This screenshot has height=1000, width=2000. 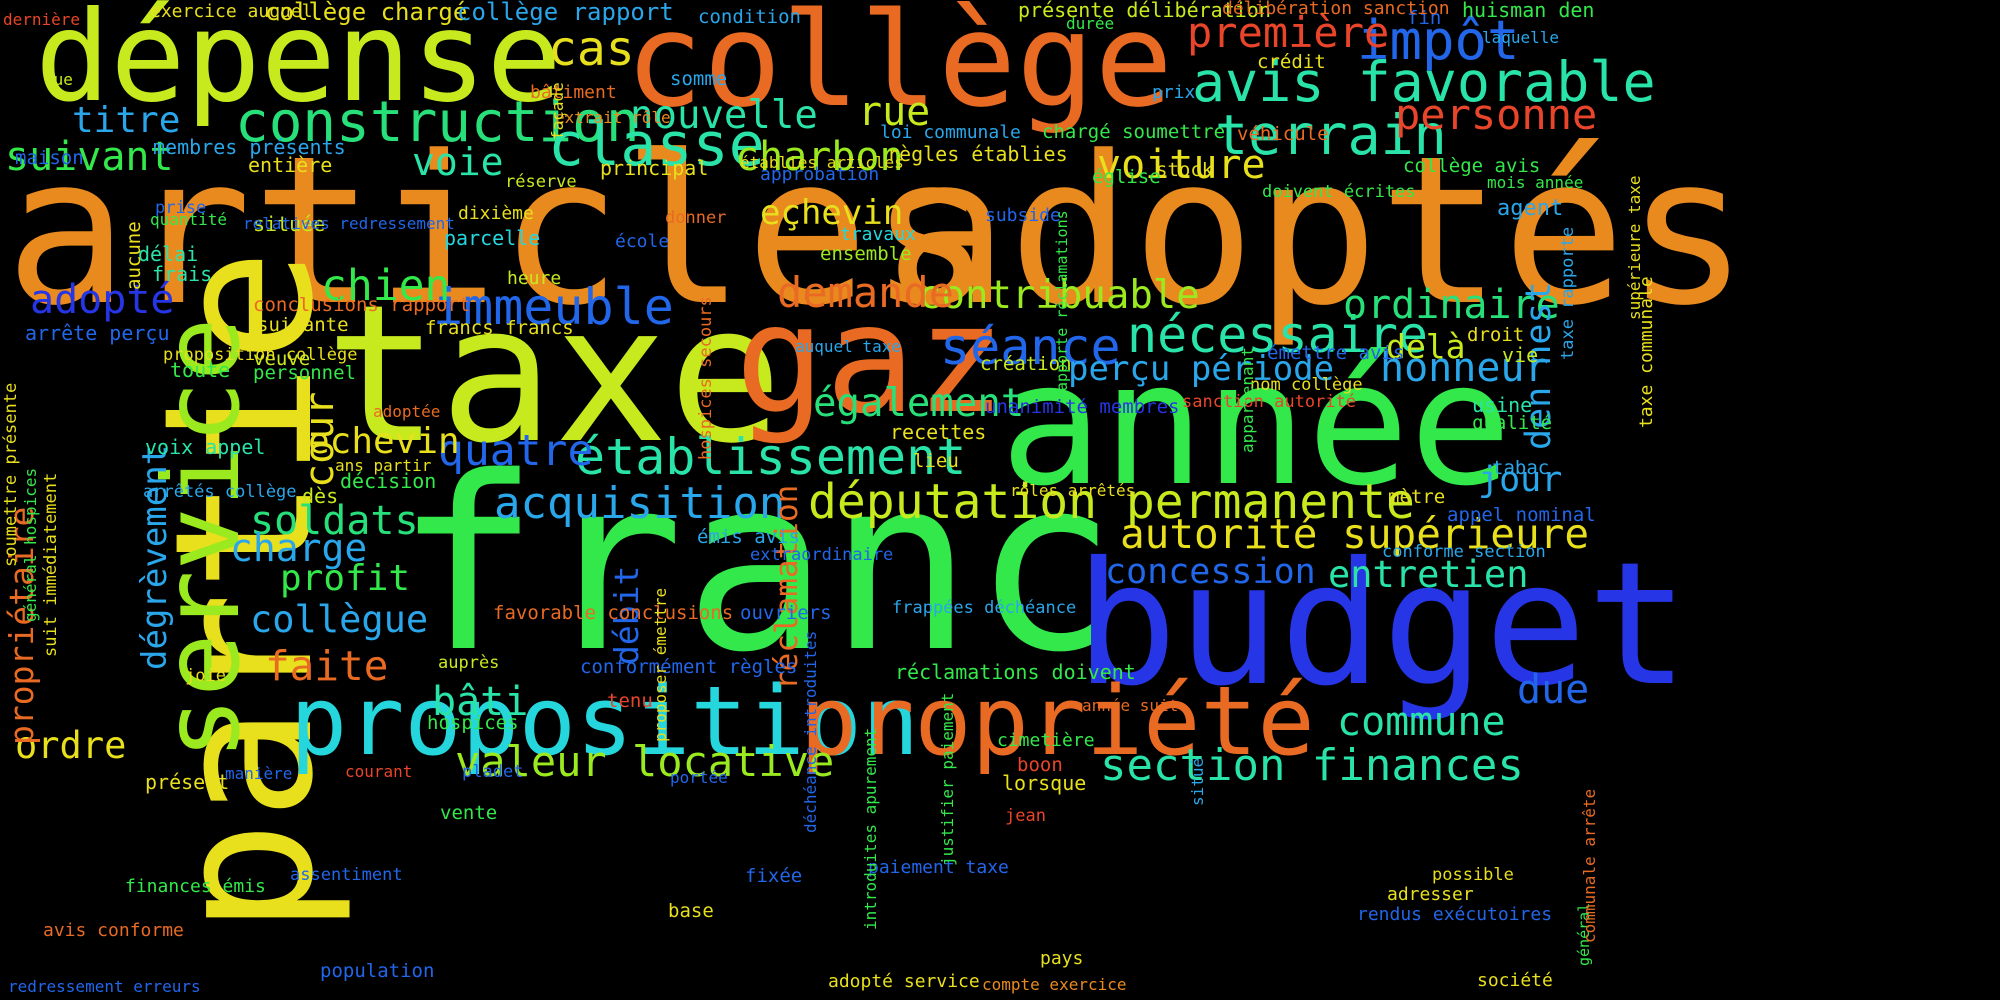 What do you see at coordinates (1073, 490) in the screenshot?
I see `word-roles-arretes: rôles arrêtés` at bounding box center [1073, 490].